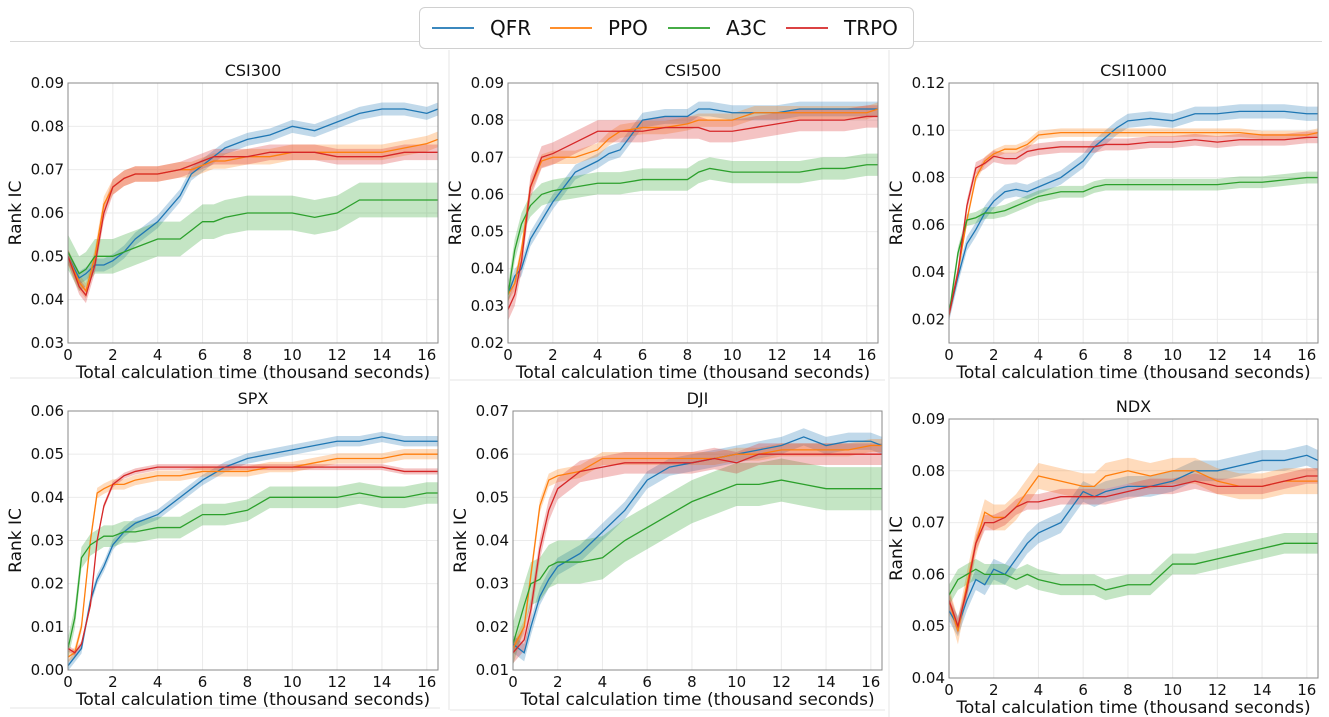 This screenshot has height=717, width=1329. What do you see at coordinates (928, 130) in the screenshot?
I see `y-tick-label: 0.10` at bounding box center [928, 130].